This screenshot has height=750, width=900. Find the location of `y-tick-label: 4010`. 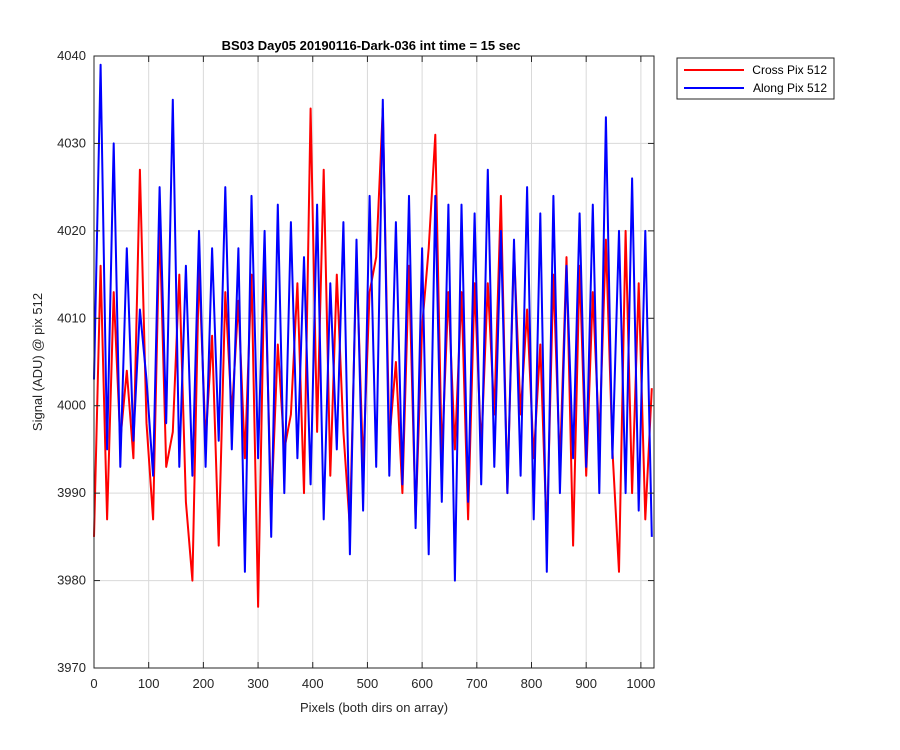

y-tick-label: 4010 is located at coordinates (71, 317).